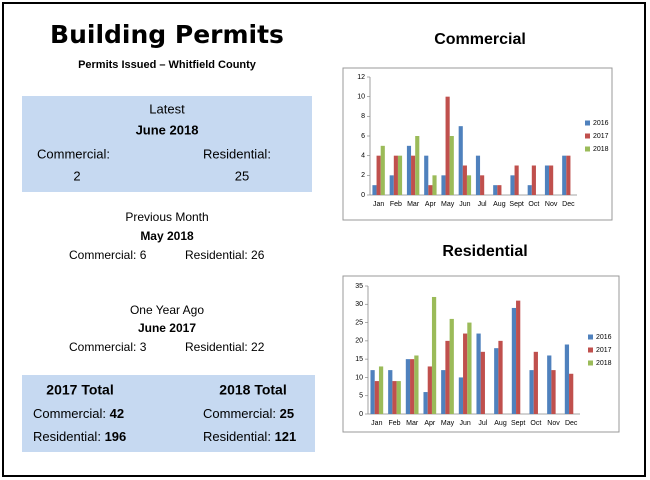 The height and width of the screenshot is (480, 650). What do you see at coordinates (116, 436) in the screenshot?
I see `value: 196` at bounding box center [116, 436].